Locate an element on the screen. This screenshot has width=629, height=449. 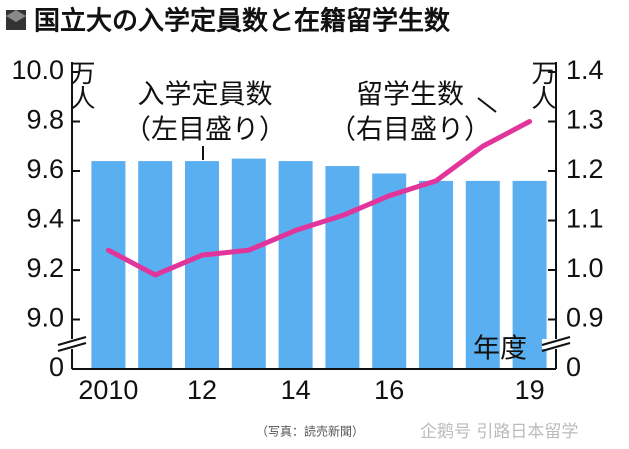
yticks-label: 9.4 is located at coordinates (45, 219).